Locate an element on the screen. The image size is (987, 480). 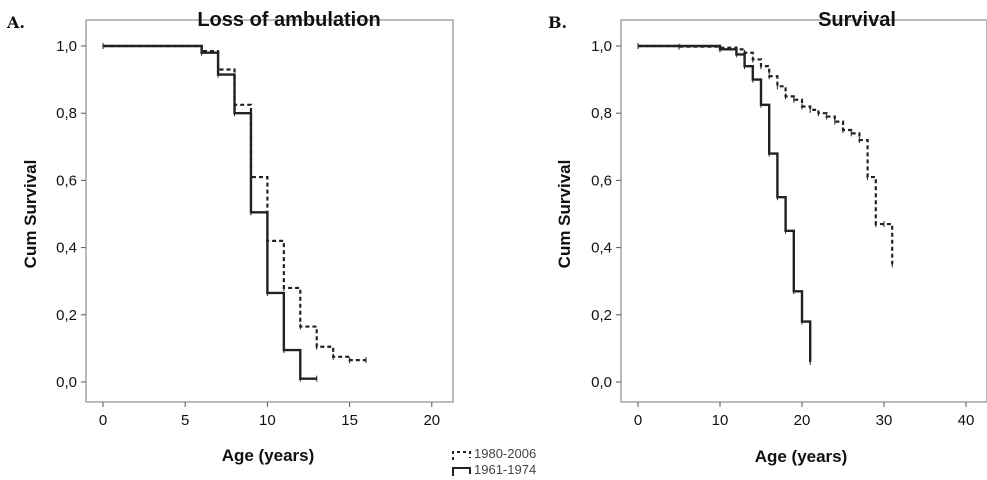
legend-label-1980-2006: 1980-2006 is located at coordinates (505, 453).